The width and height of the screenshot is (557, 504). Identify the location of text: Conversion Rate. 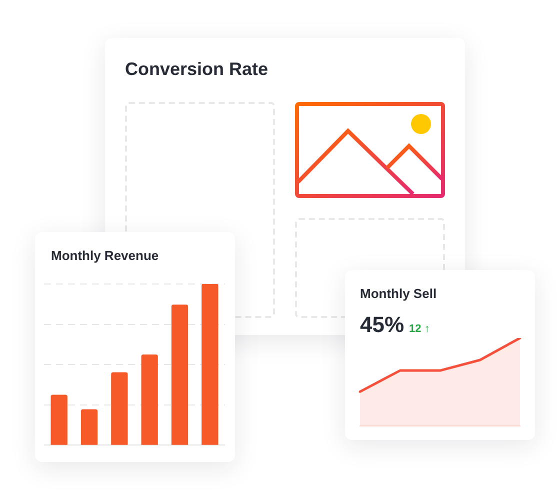
(196, 69).